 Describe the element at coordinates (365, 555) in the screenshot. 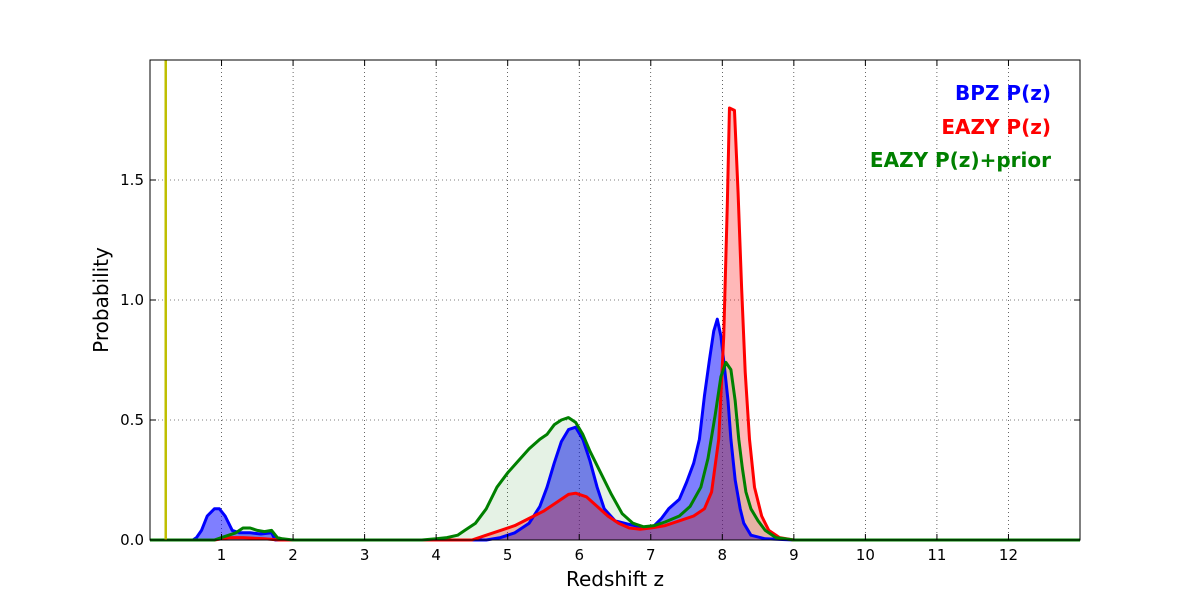

I see `x-tick-label: 3` at that location.